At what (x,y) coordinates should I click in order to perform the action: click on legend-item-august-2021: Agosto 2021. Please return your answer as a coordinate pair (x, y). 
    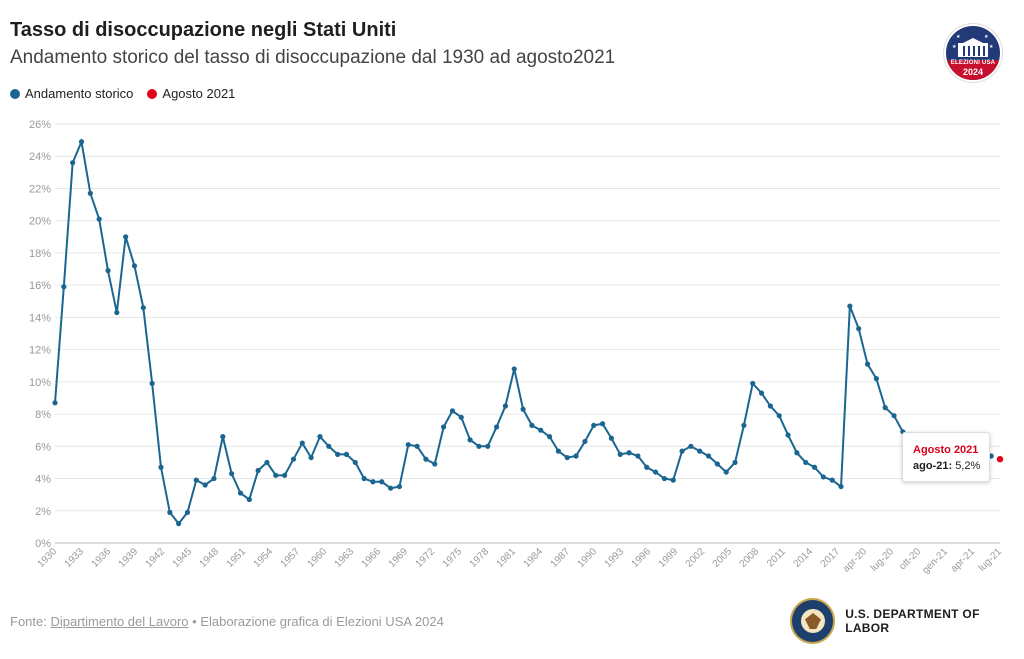
    Looking at the image, I should click on (191, 93).